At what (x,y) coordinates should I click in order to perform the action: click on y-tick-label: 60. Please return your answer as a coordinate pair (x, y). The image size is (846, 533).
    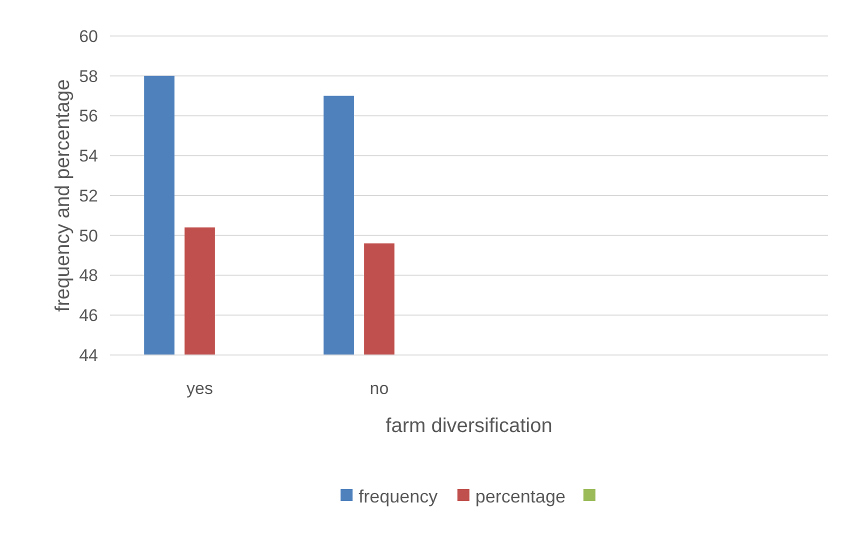
    Looking at the image, I should click on (88, 36).